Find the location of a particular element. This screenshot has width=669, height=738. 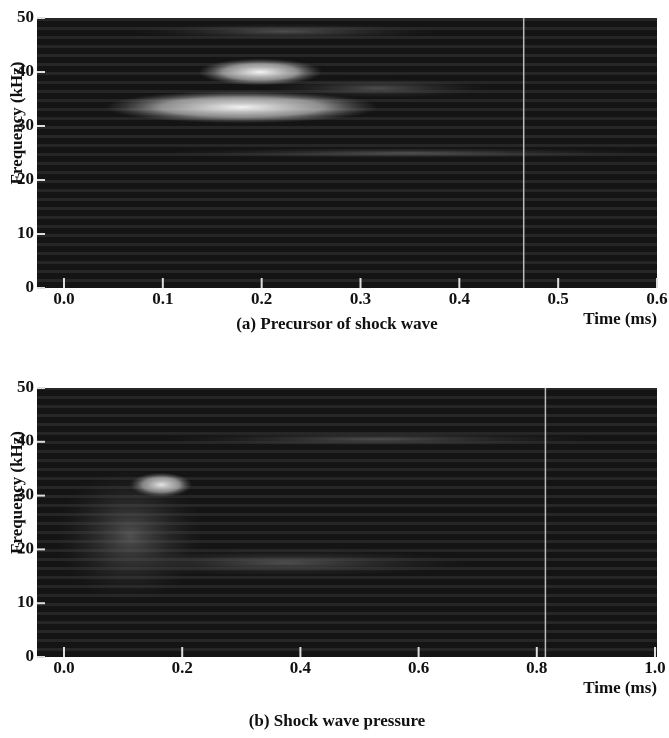

caption: (b) Shock wave pressure is located at coordinates (337, 720).